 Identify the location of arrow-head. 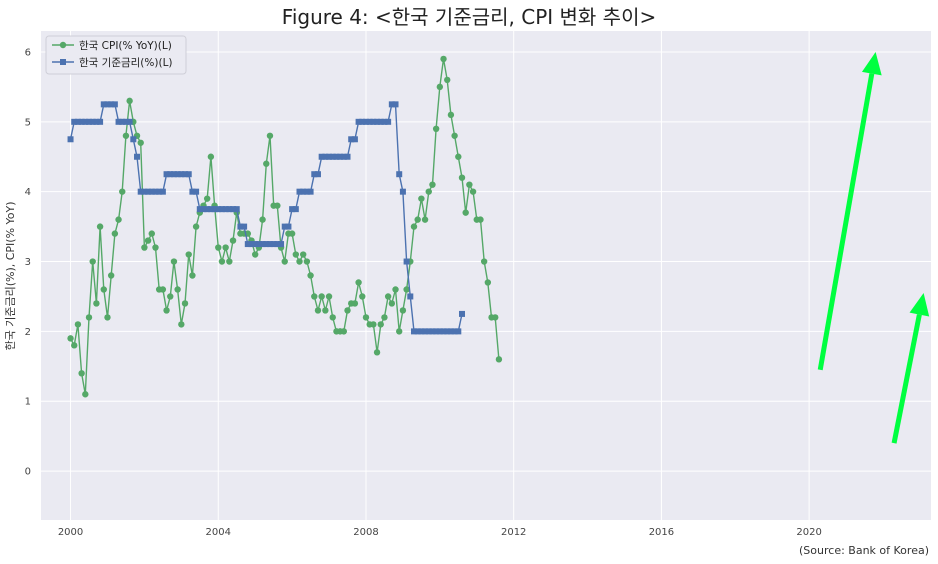
(919, 304).